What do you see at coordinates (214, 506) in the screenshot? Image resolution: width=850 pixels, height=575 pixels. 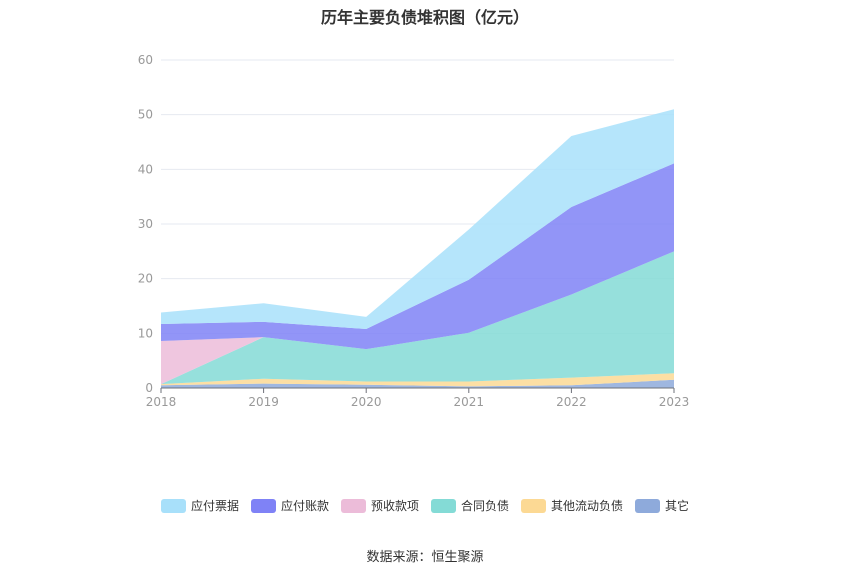 I see `legend-label: 应付票据` at bounding box center [214, 506].